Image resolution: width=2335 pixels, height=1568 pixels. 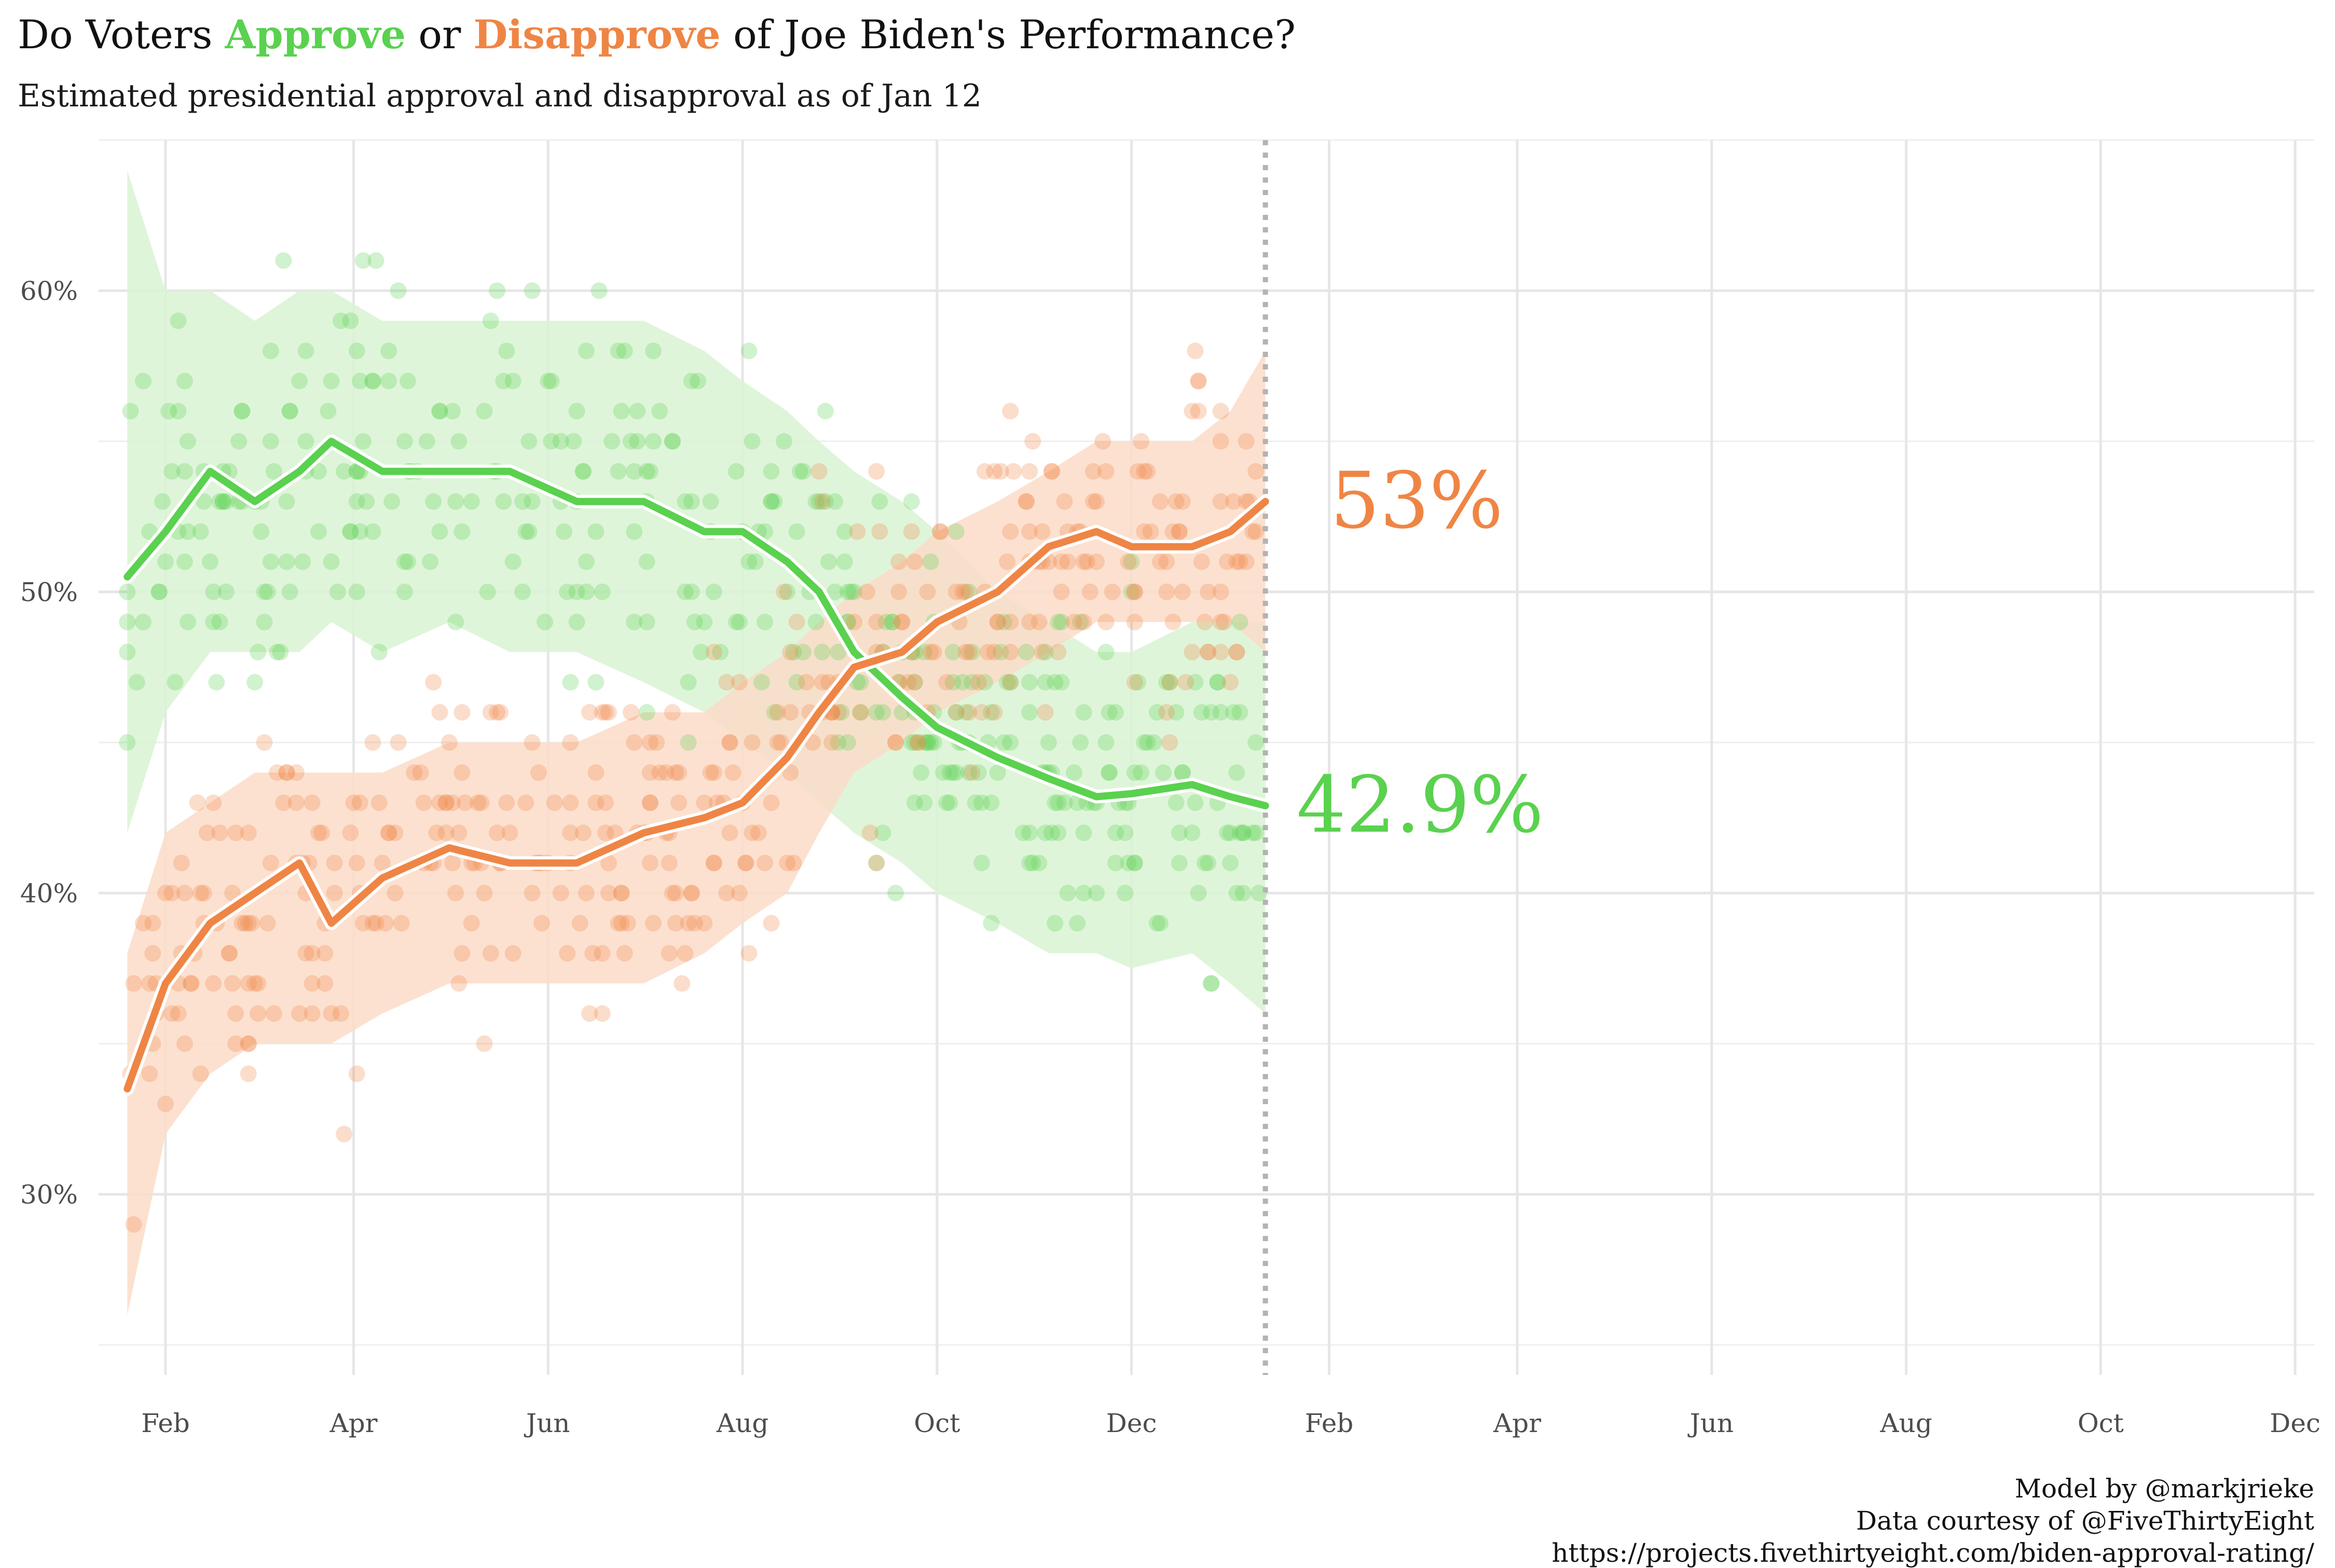 I want to click on title-suffix: of Joe Biden's Performance?, so click(x=1008, y=35).